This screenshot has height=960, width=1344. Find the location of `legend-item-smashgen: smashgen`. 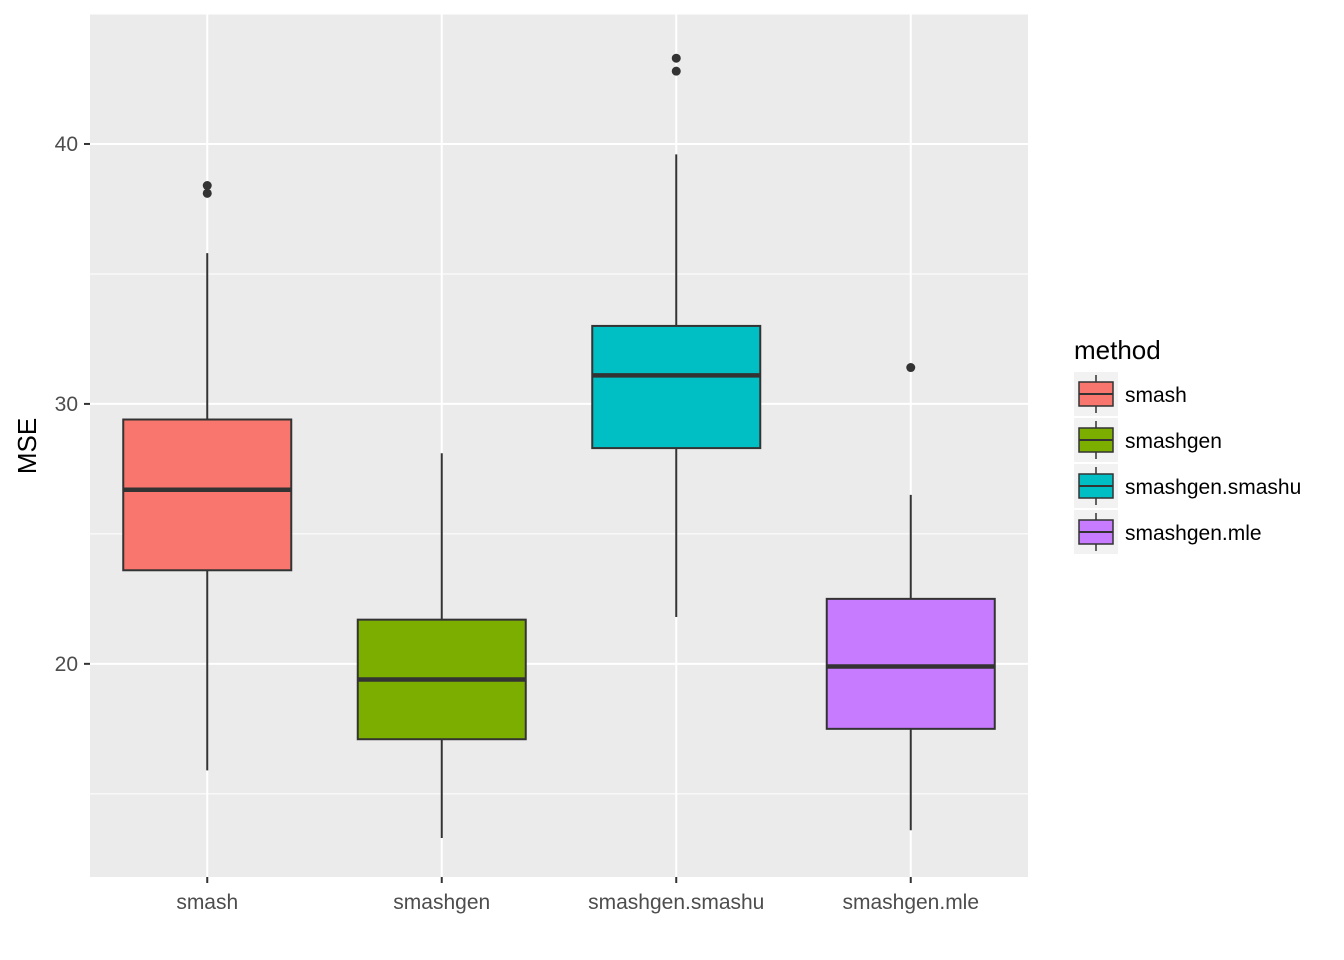

legend-item-smashgen: smashgen is located at coordinates (1148, 440).